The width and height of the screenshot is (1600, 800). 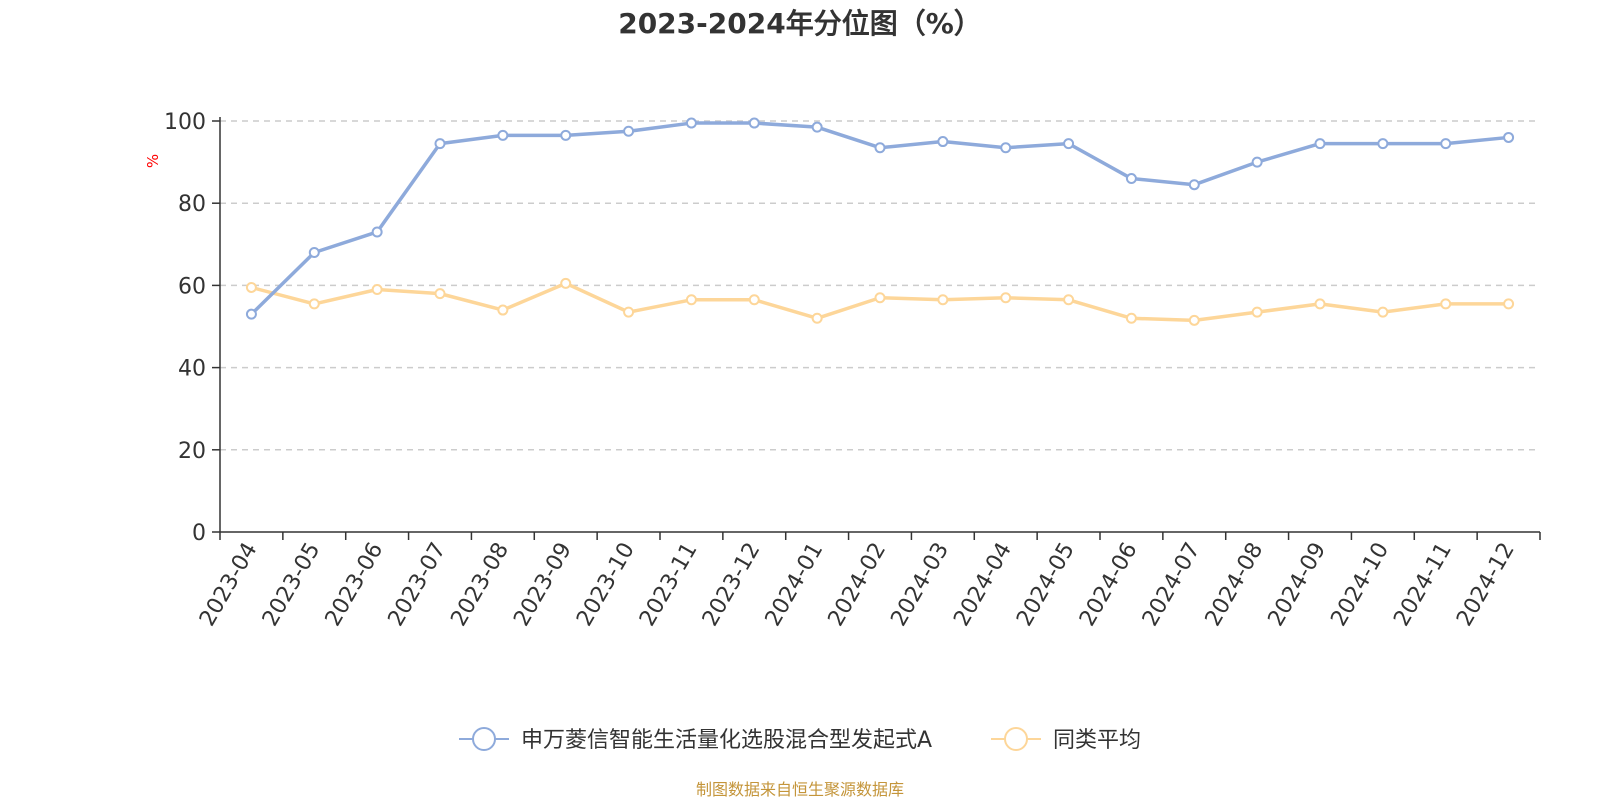 I want to click on y-tick-labels: 0 20 40 60 80 100, so click(x=185, y=328).